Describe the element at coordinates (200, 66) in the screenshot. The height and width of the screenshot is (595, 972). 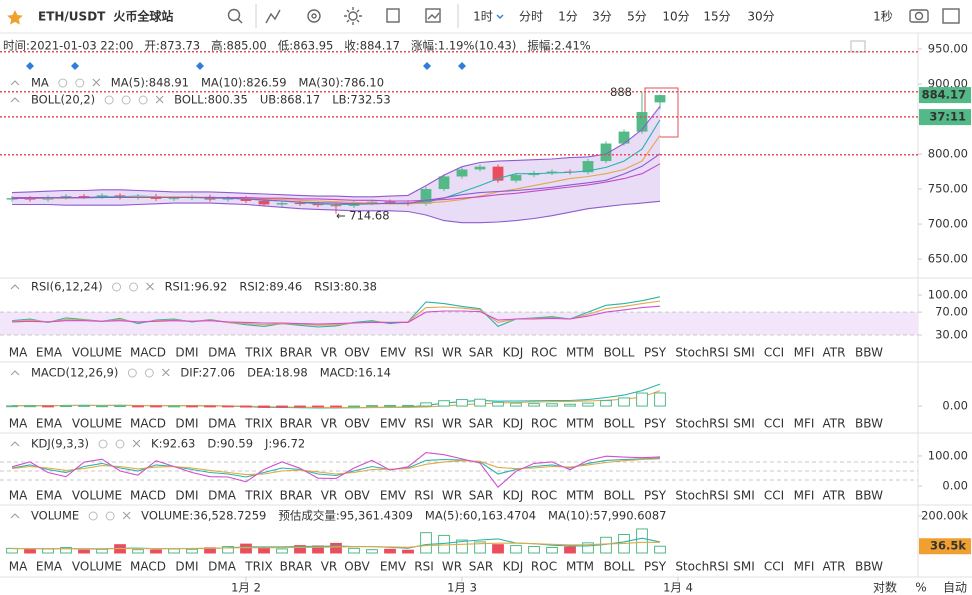
I see `event-marker` at that location.